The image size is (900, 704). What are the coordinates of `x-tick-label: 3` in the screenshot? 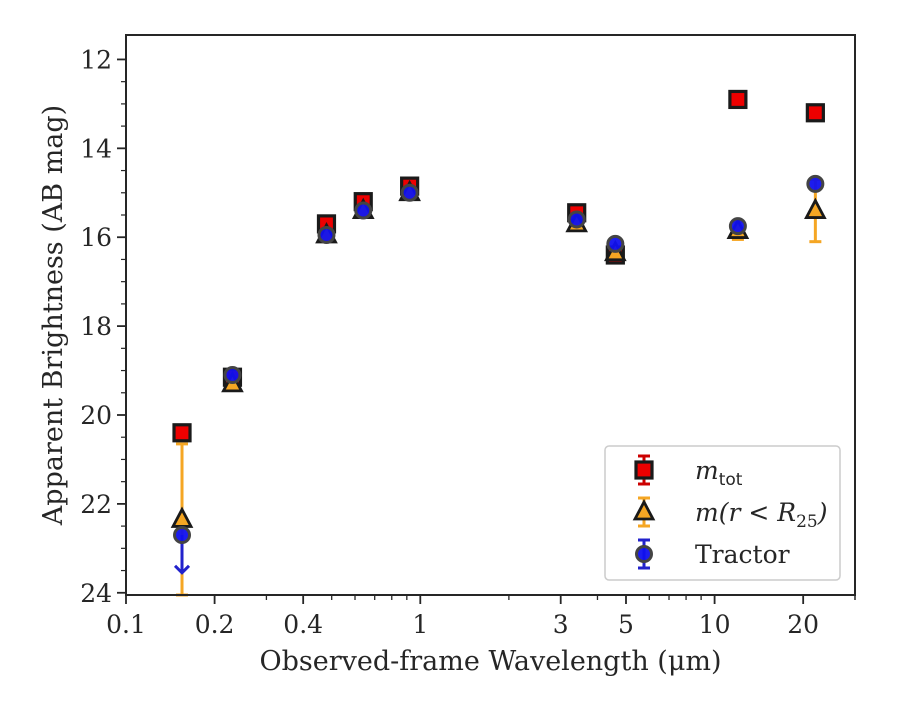 It's located at (561, 624).